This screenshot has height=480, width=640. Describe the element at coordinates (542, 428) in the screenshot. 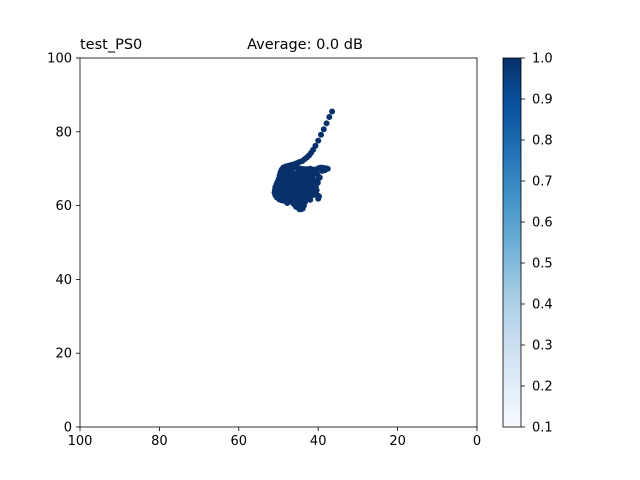

I see `colorbar-tick-label: 0.1` at that location.